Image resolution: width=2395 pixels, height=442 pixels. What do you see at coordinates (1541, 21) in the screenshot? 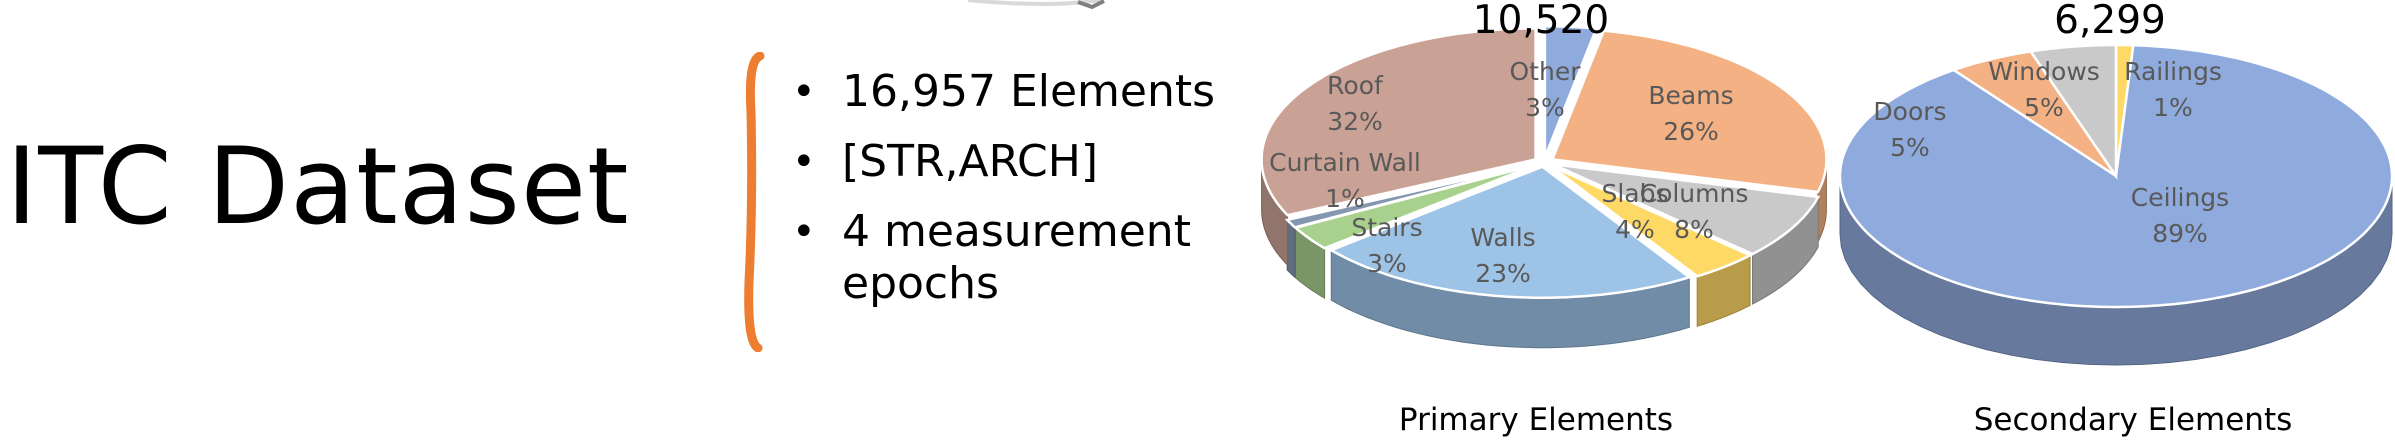
I see `chart-total-label: 10,520` at bounding box center [1541, 21].